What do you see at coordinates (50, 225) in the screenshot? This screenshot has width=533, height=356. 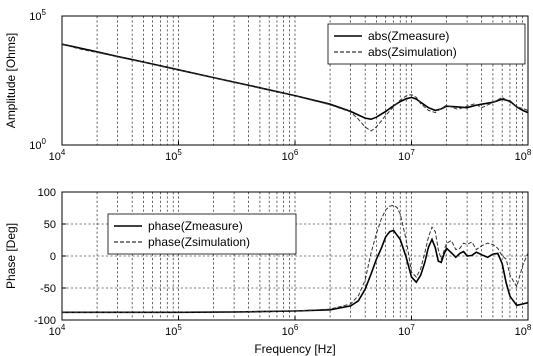 I see `y-tick-label: 50` at bounding box center [50, 225].